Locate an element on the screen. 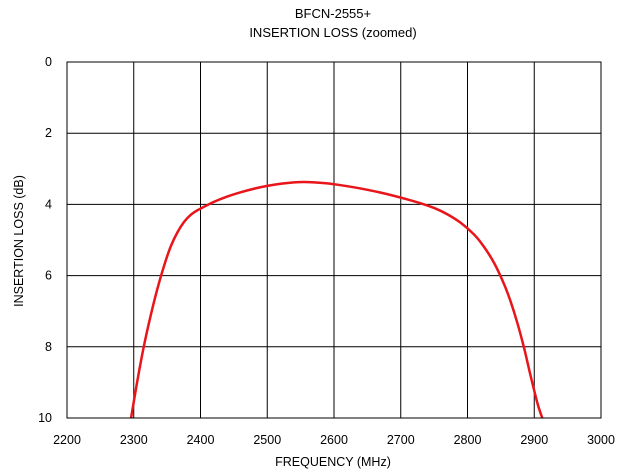  x-tick-label: 3000 is located at coordinates (601, 440).